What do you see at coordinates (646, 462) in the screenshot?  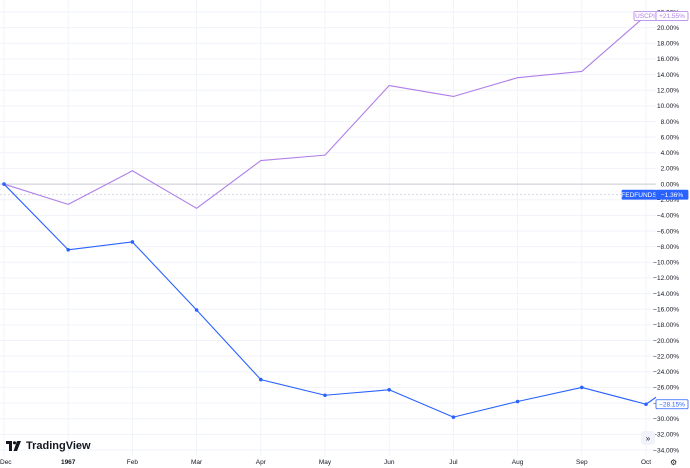 I see `x-tick-label: Oct` at bounding box center [646, 462].